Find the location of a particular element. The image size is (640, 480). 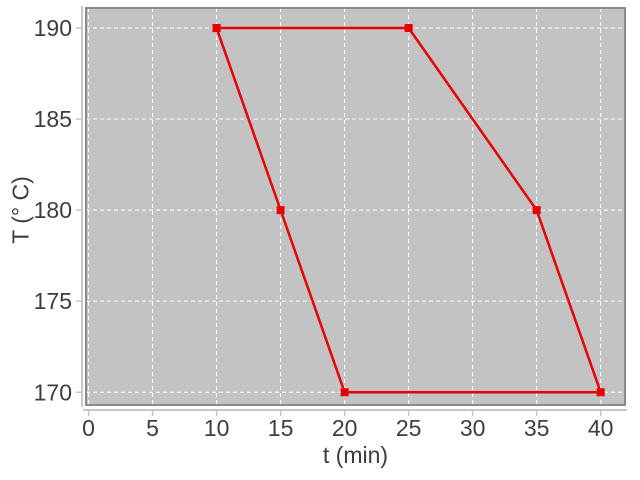

y-tick-label: 180 is located at coordinates (53, 210).